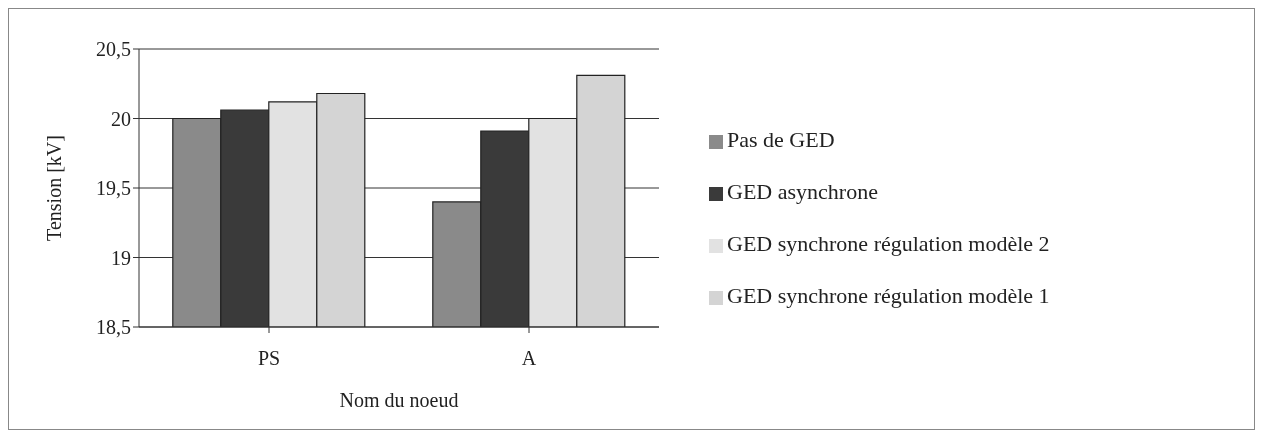 The image size is (1264, 436). I want to click on y-tick-label: 18,5, so click(113, 327).